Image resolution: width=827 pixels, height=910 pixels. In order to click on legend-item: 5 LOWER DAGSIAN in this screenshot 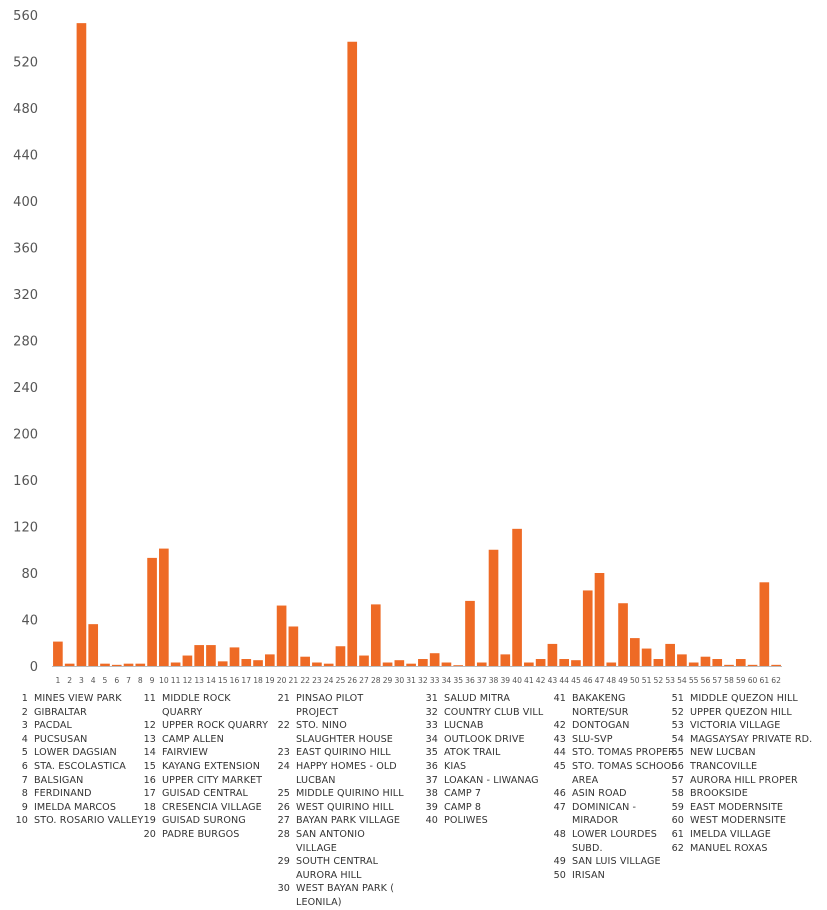, I will do `click(84, 753)`.